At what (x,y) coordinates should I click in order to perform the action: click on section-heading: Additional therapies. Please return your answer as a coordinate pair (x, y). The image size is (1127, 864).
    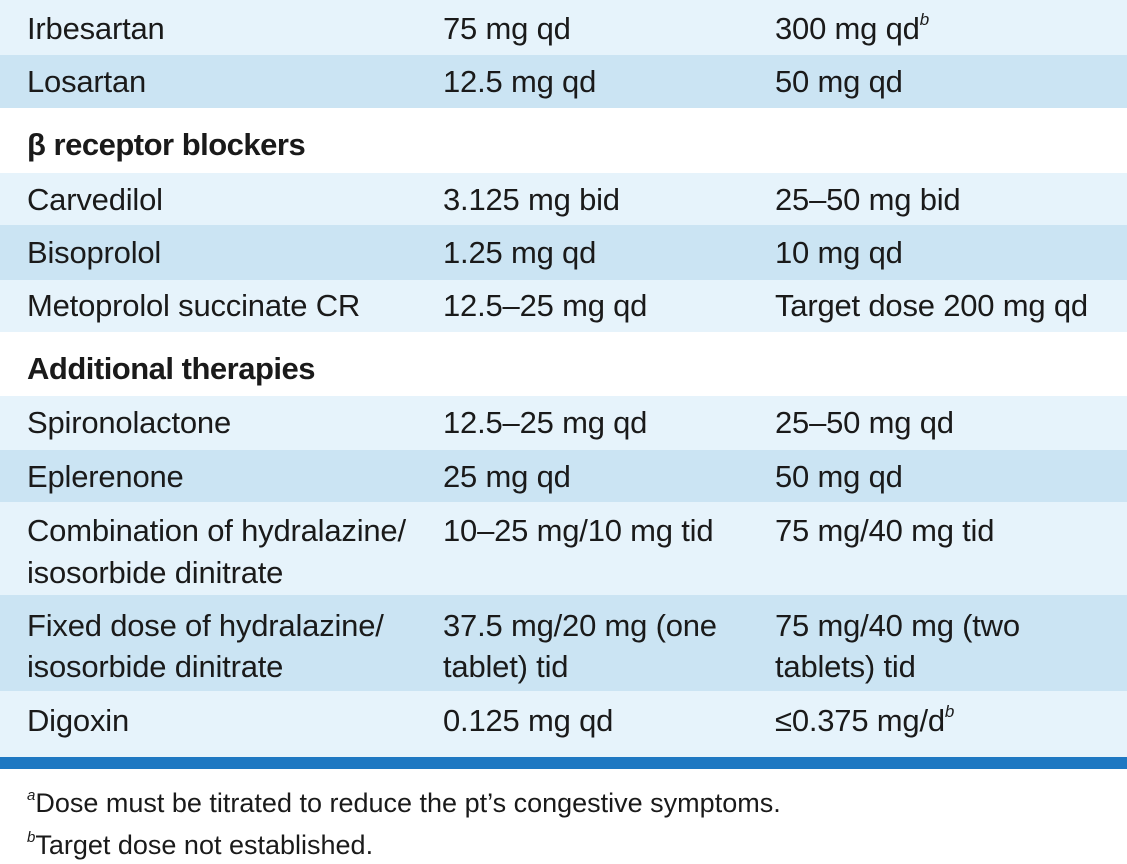
    Looking at the image, I should click on (171, 368).